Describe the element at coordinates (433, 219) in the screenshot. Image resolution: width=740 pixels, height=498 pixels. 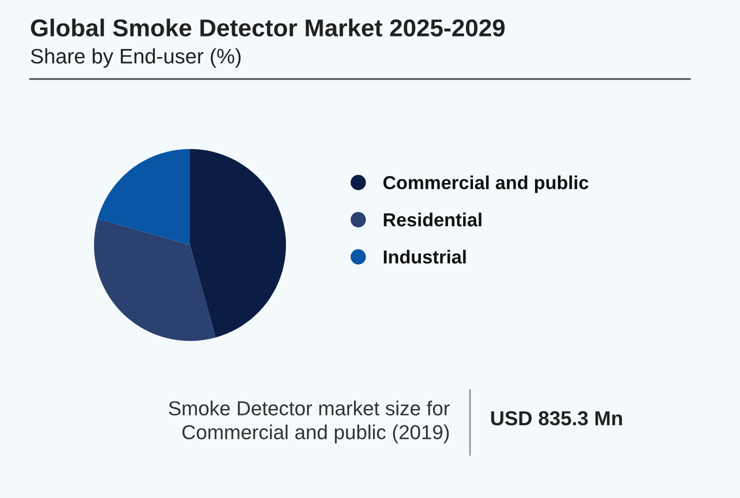
I see `legend-label: Residential` at that location.